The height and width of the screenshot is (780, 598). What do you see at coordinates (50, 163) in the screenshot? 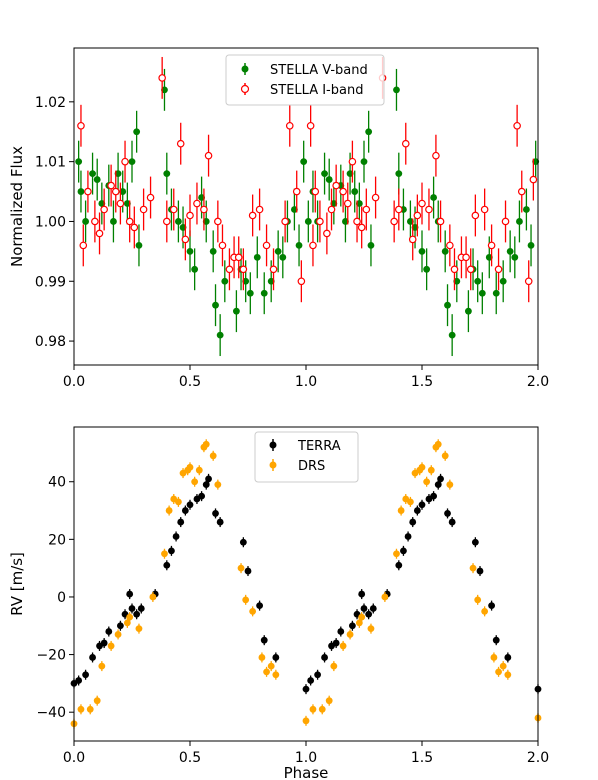
I see `flux-y-tick-label: 1.01` at bounding box center [50, 163].